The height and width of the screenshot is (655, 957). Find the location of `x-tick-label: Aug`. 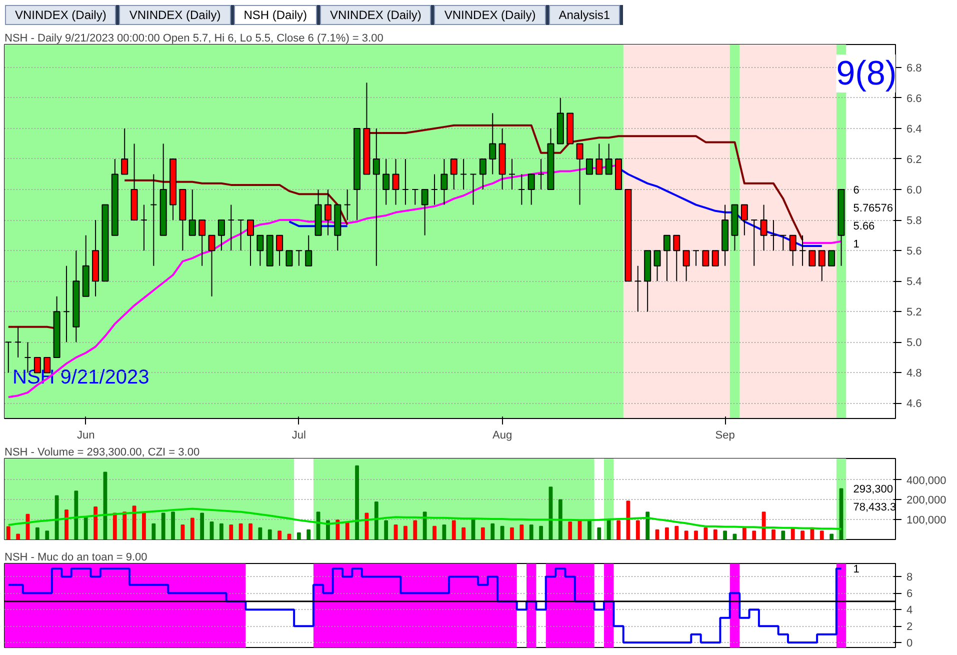

x-tick-label: Aug is located at coordinates (502, 436).